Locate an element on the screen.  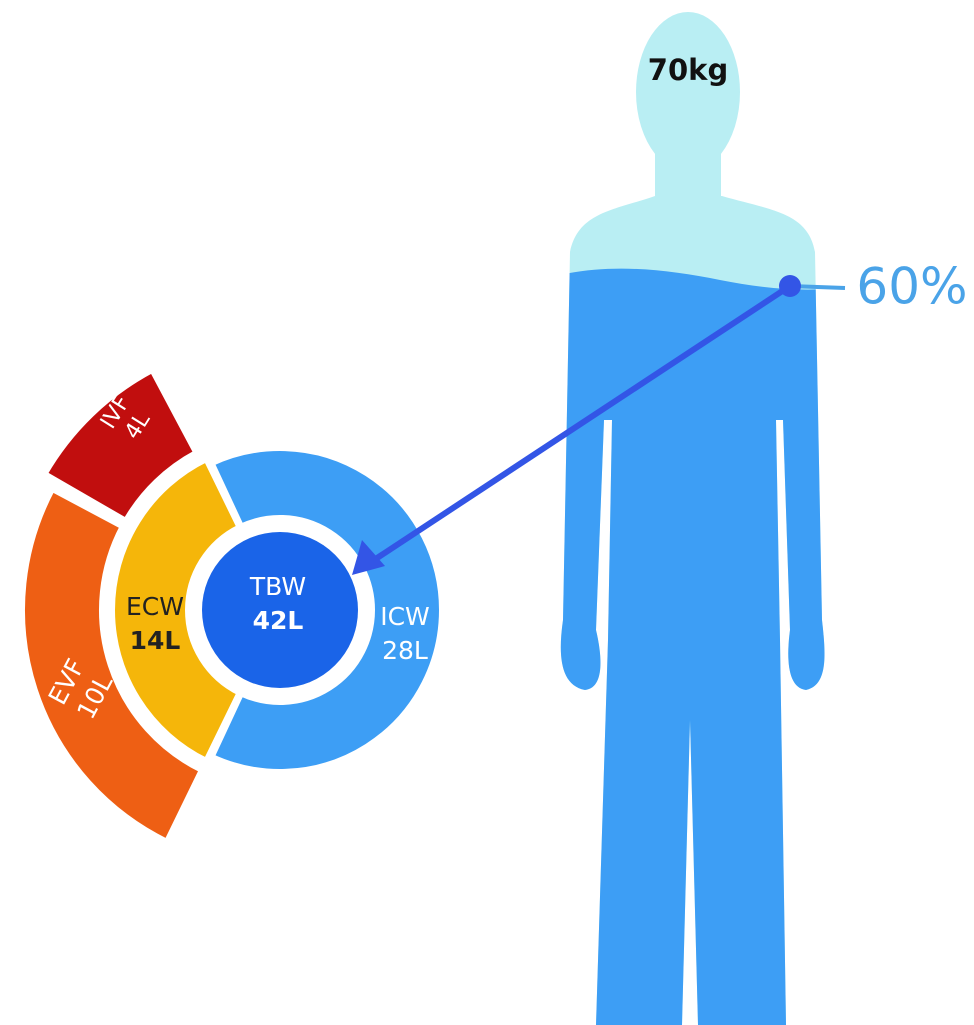
tbw-name: TBW is located at coordinates (277, 586).